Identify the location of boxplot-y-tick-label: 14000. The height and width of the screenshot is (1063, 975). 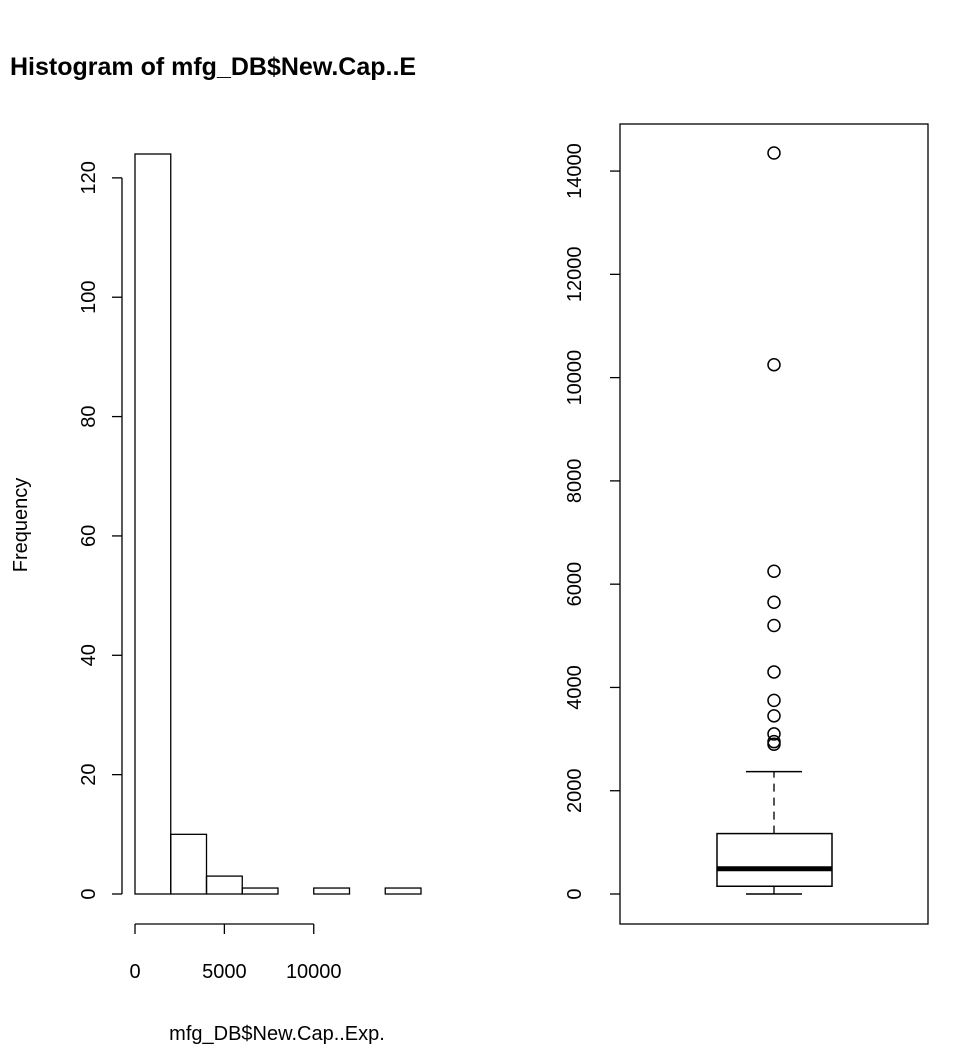
(575, 171).